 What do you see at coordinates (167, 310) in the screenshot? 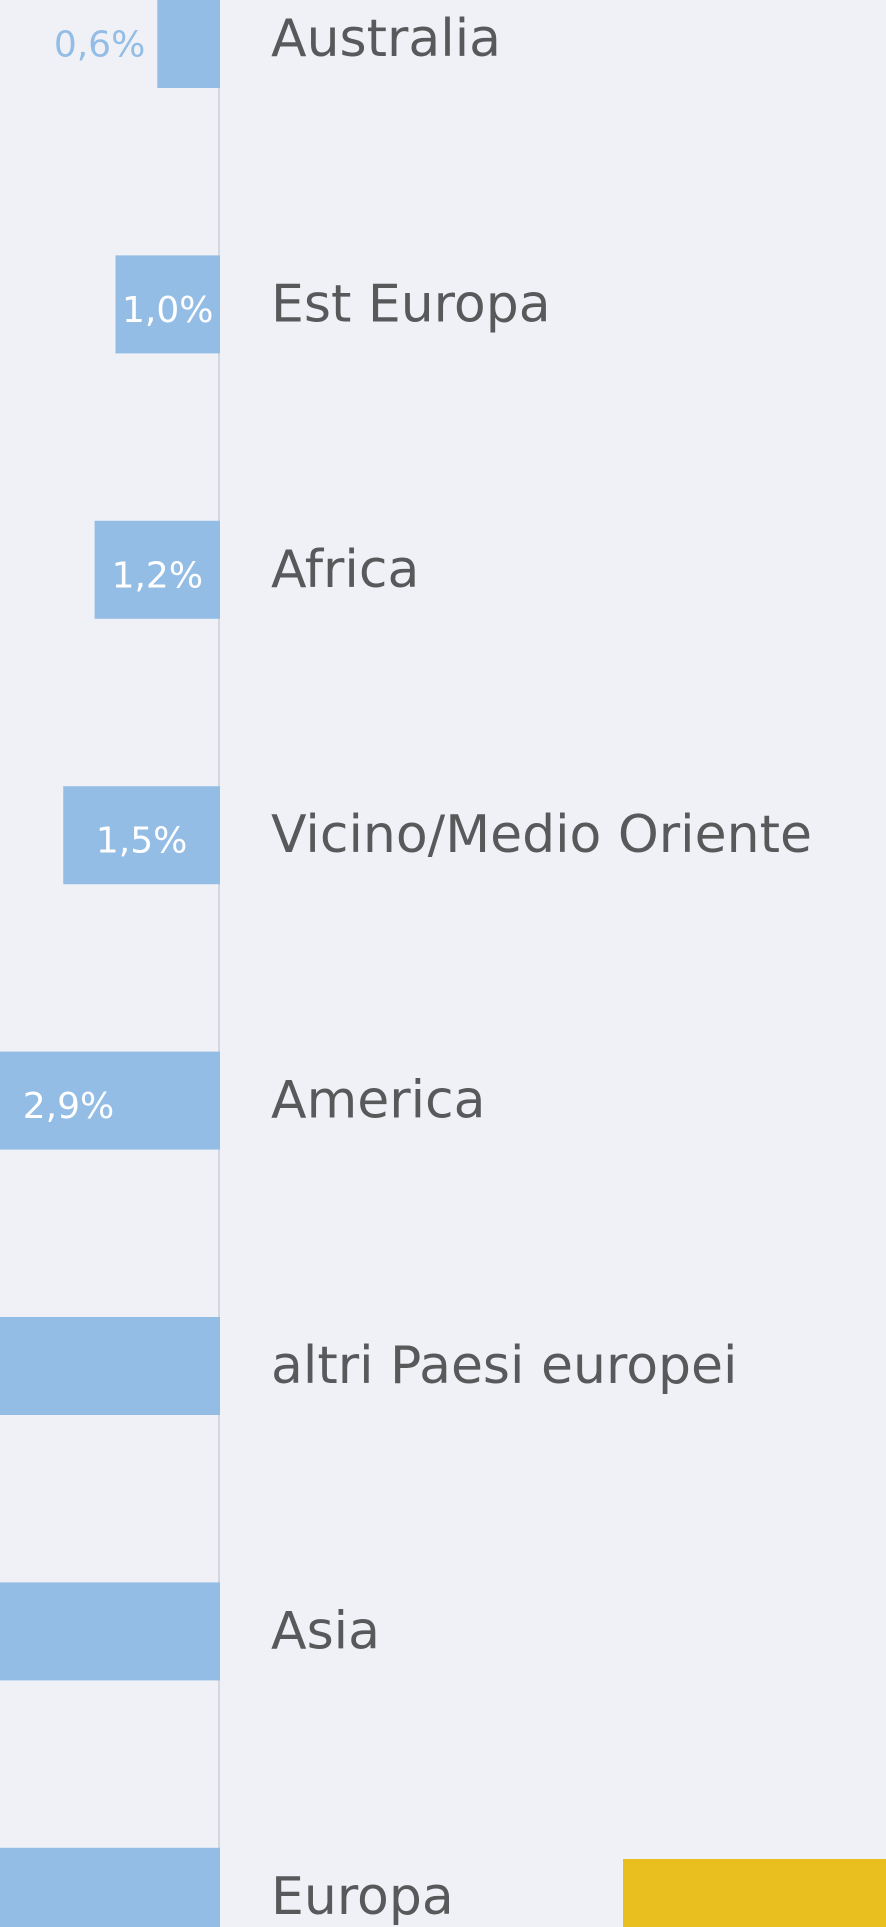
I see `value-label: 1,0%` at bounding box center [167, 310].